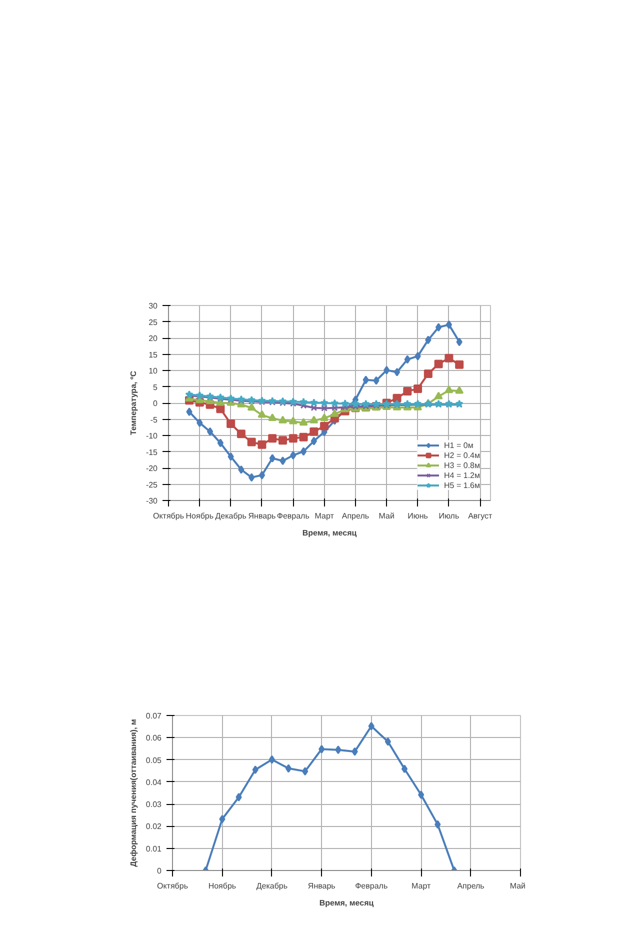  What do you see at coordinates (154, 716) in the screenshot?
I see `y-tick-label: 0.07` at bounding box center [154, 716].